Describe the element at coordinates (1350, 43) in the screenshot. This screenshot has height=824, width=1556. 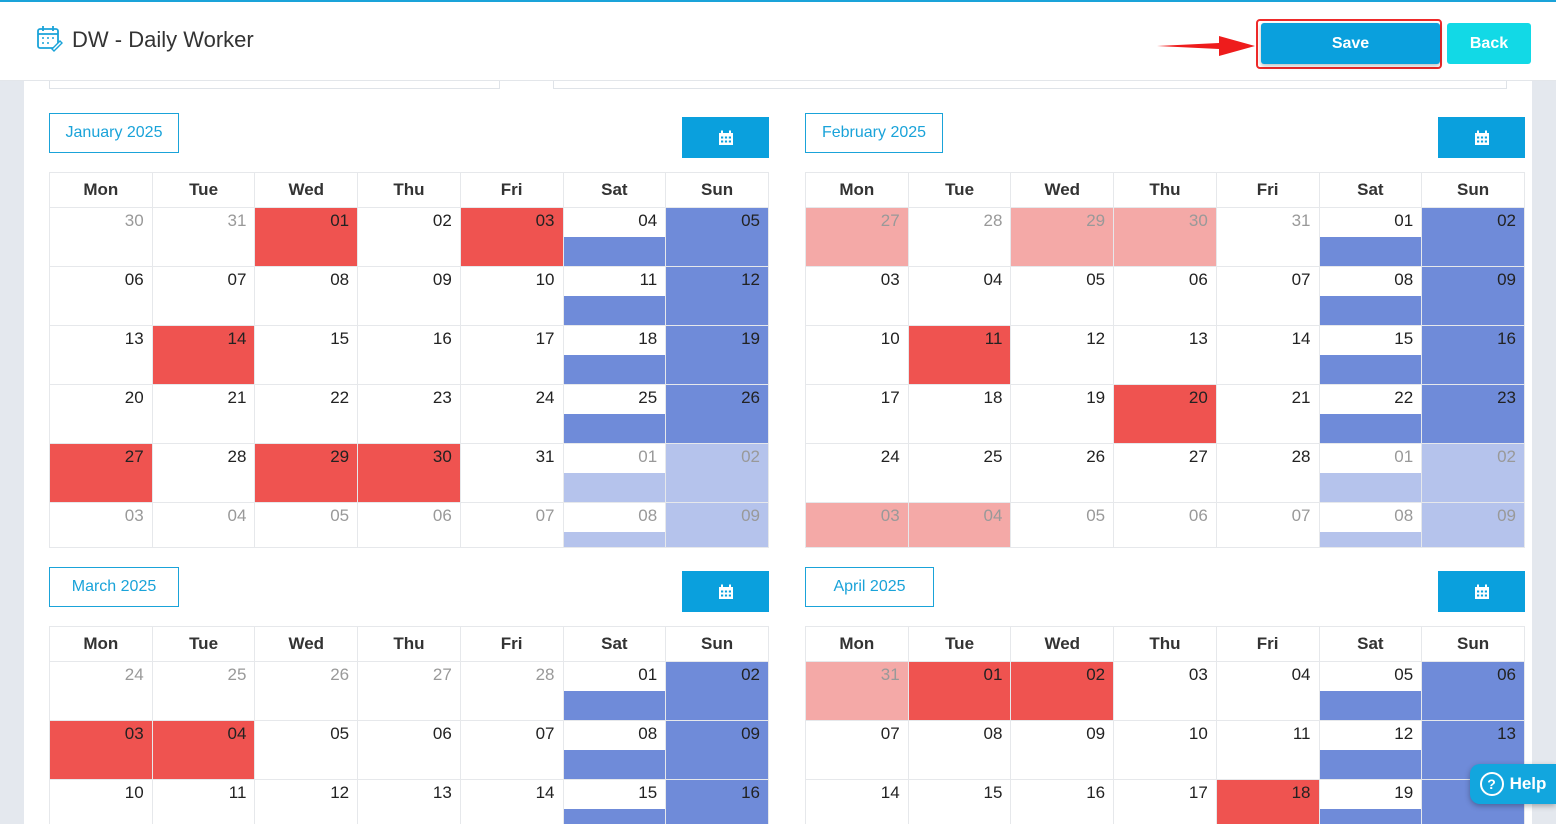
I see `save-button: Save` at that location.